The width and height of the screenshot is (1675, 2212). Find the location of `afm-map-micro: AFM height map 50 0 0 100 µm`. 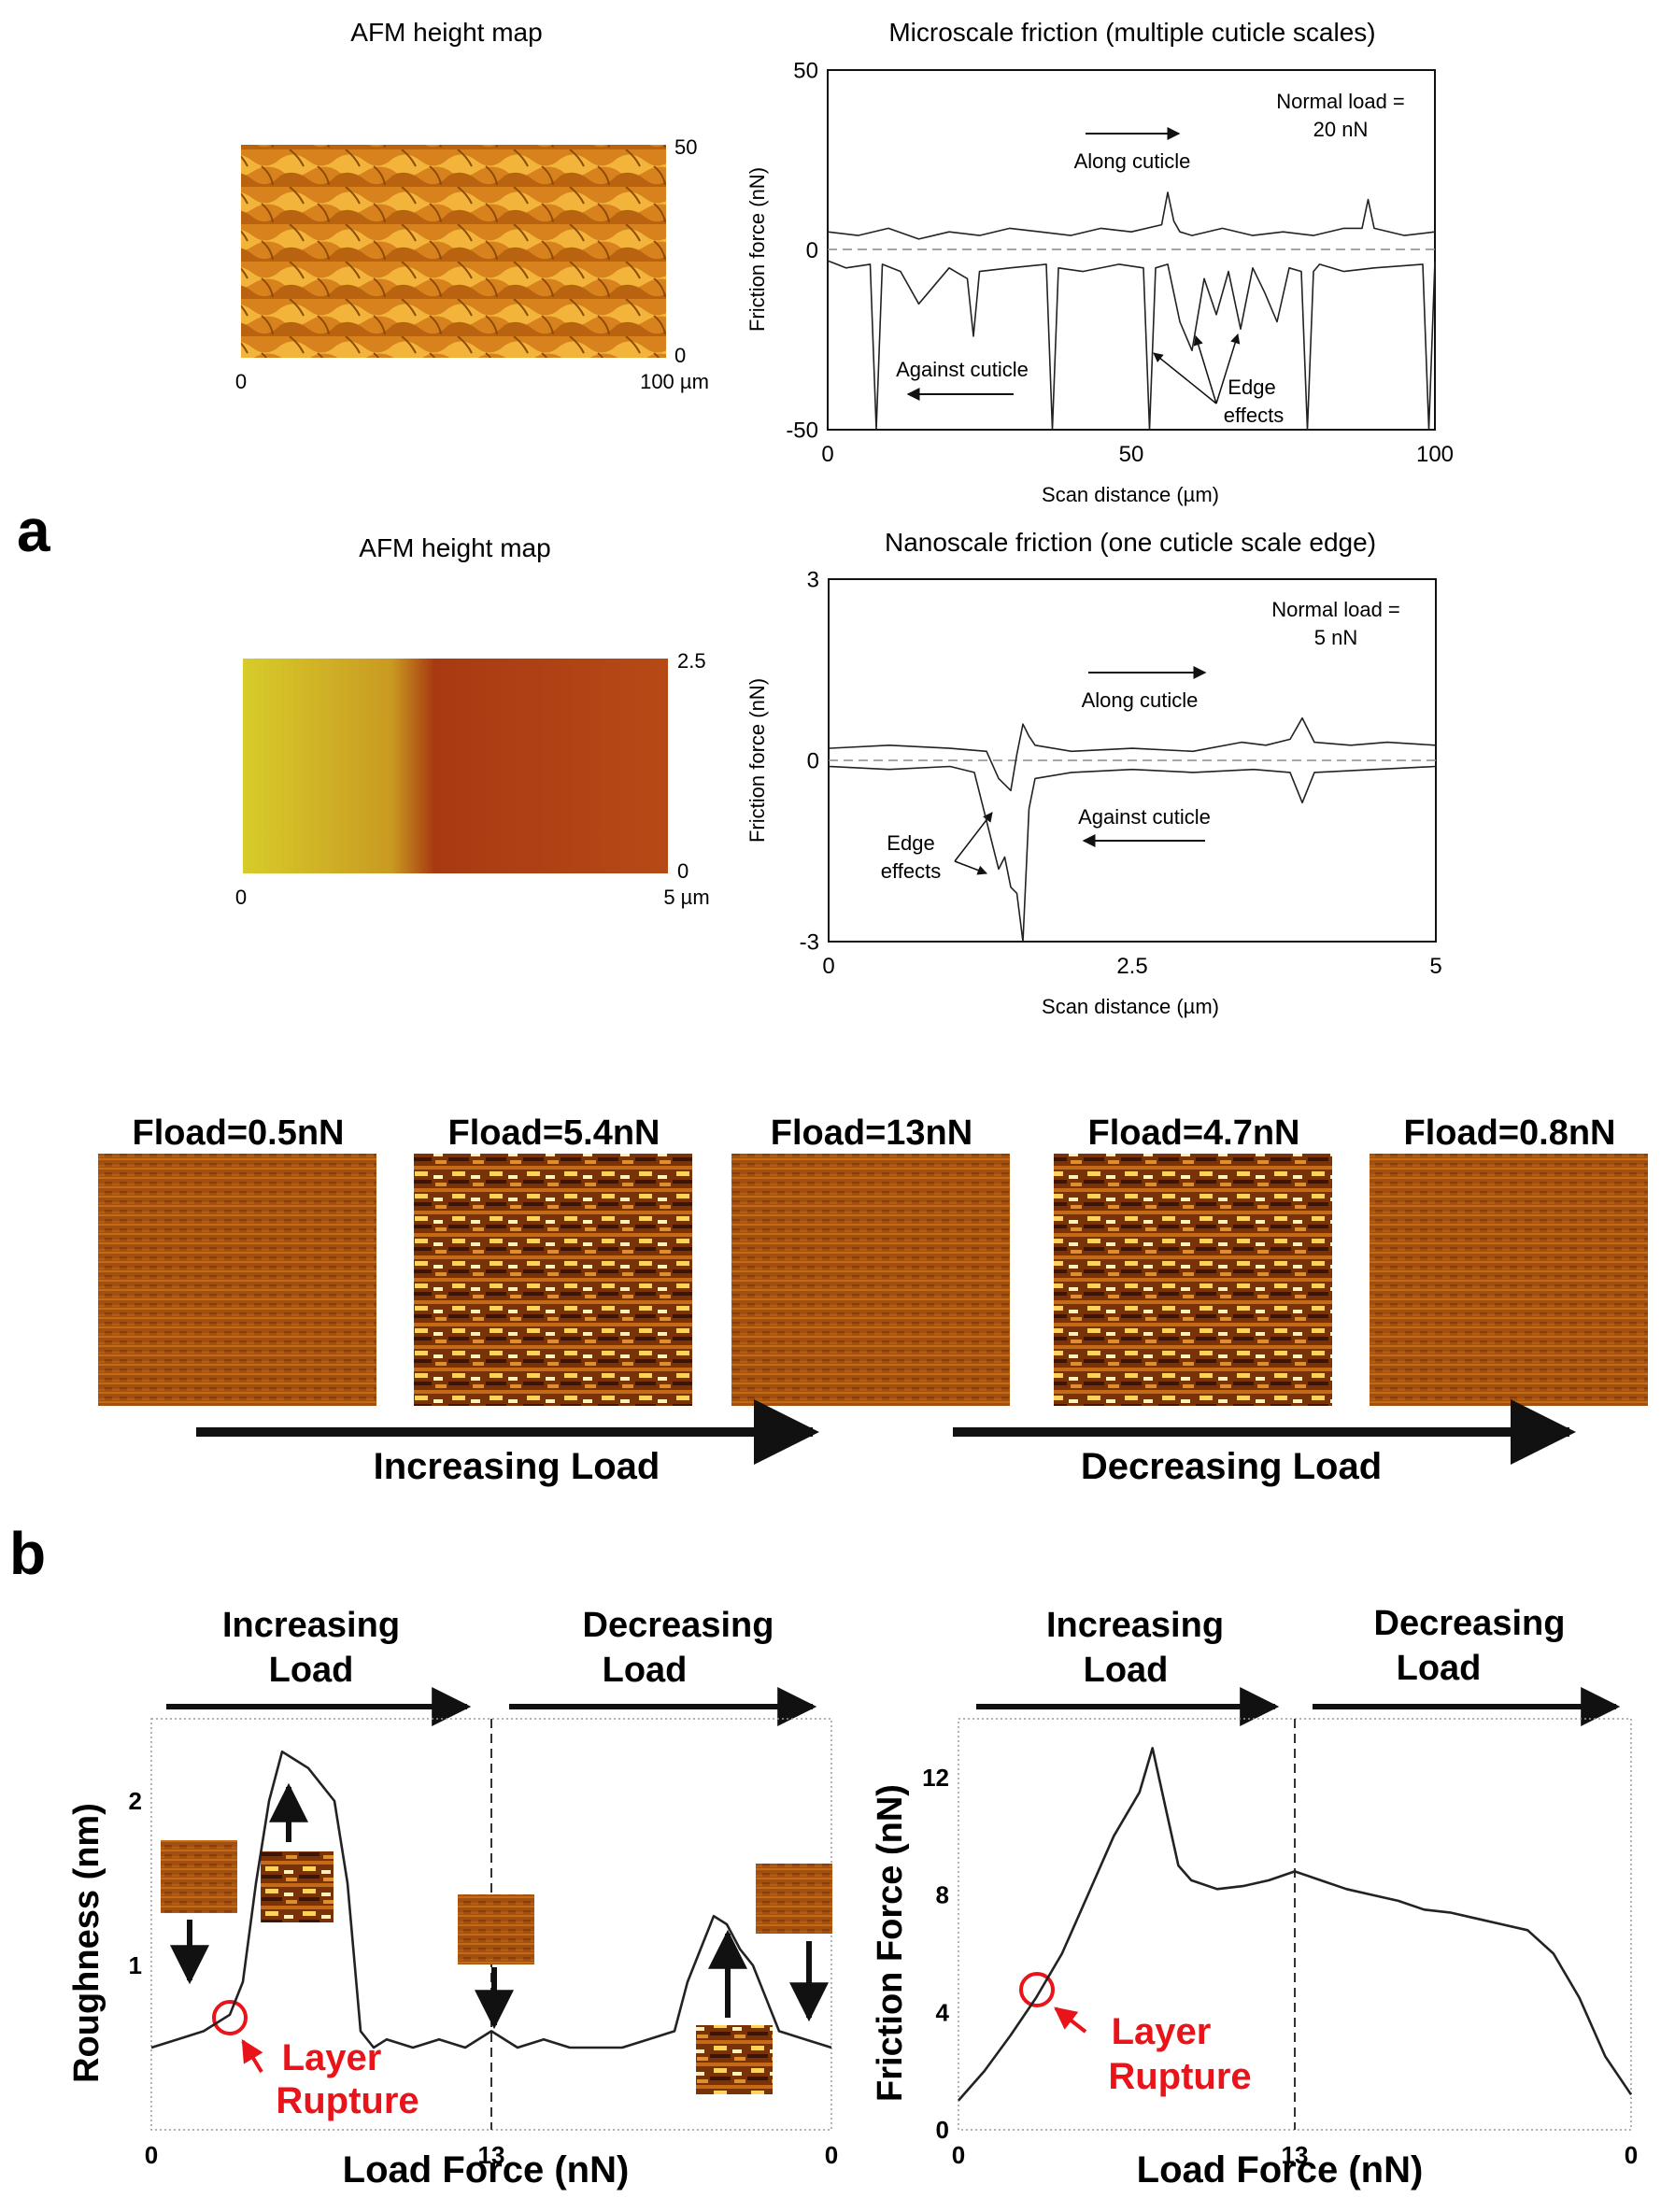

afm-map-micro: AFM height map 50 0 0 100 µm is located at coordinates (472, 205).